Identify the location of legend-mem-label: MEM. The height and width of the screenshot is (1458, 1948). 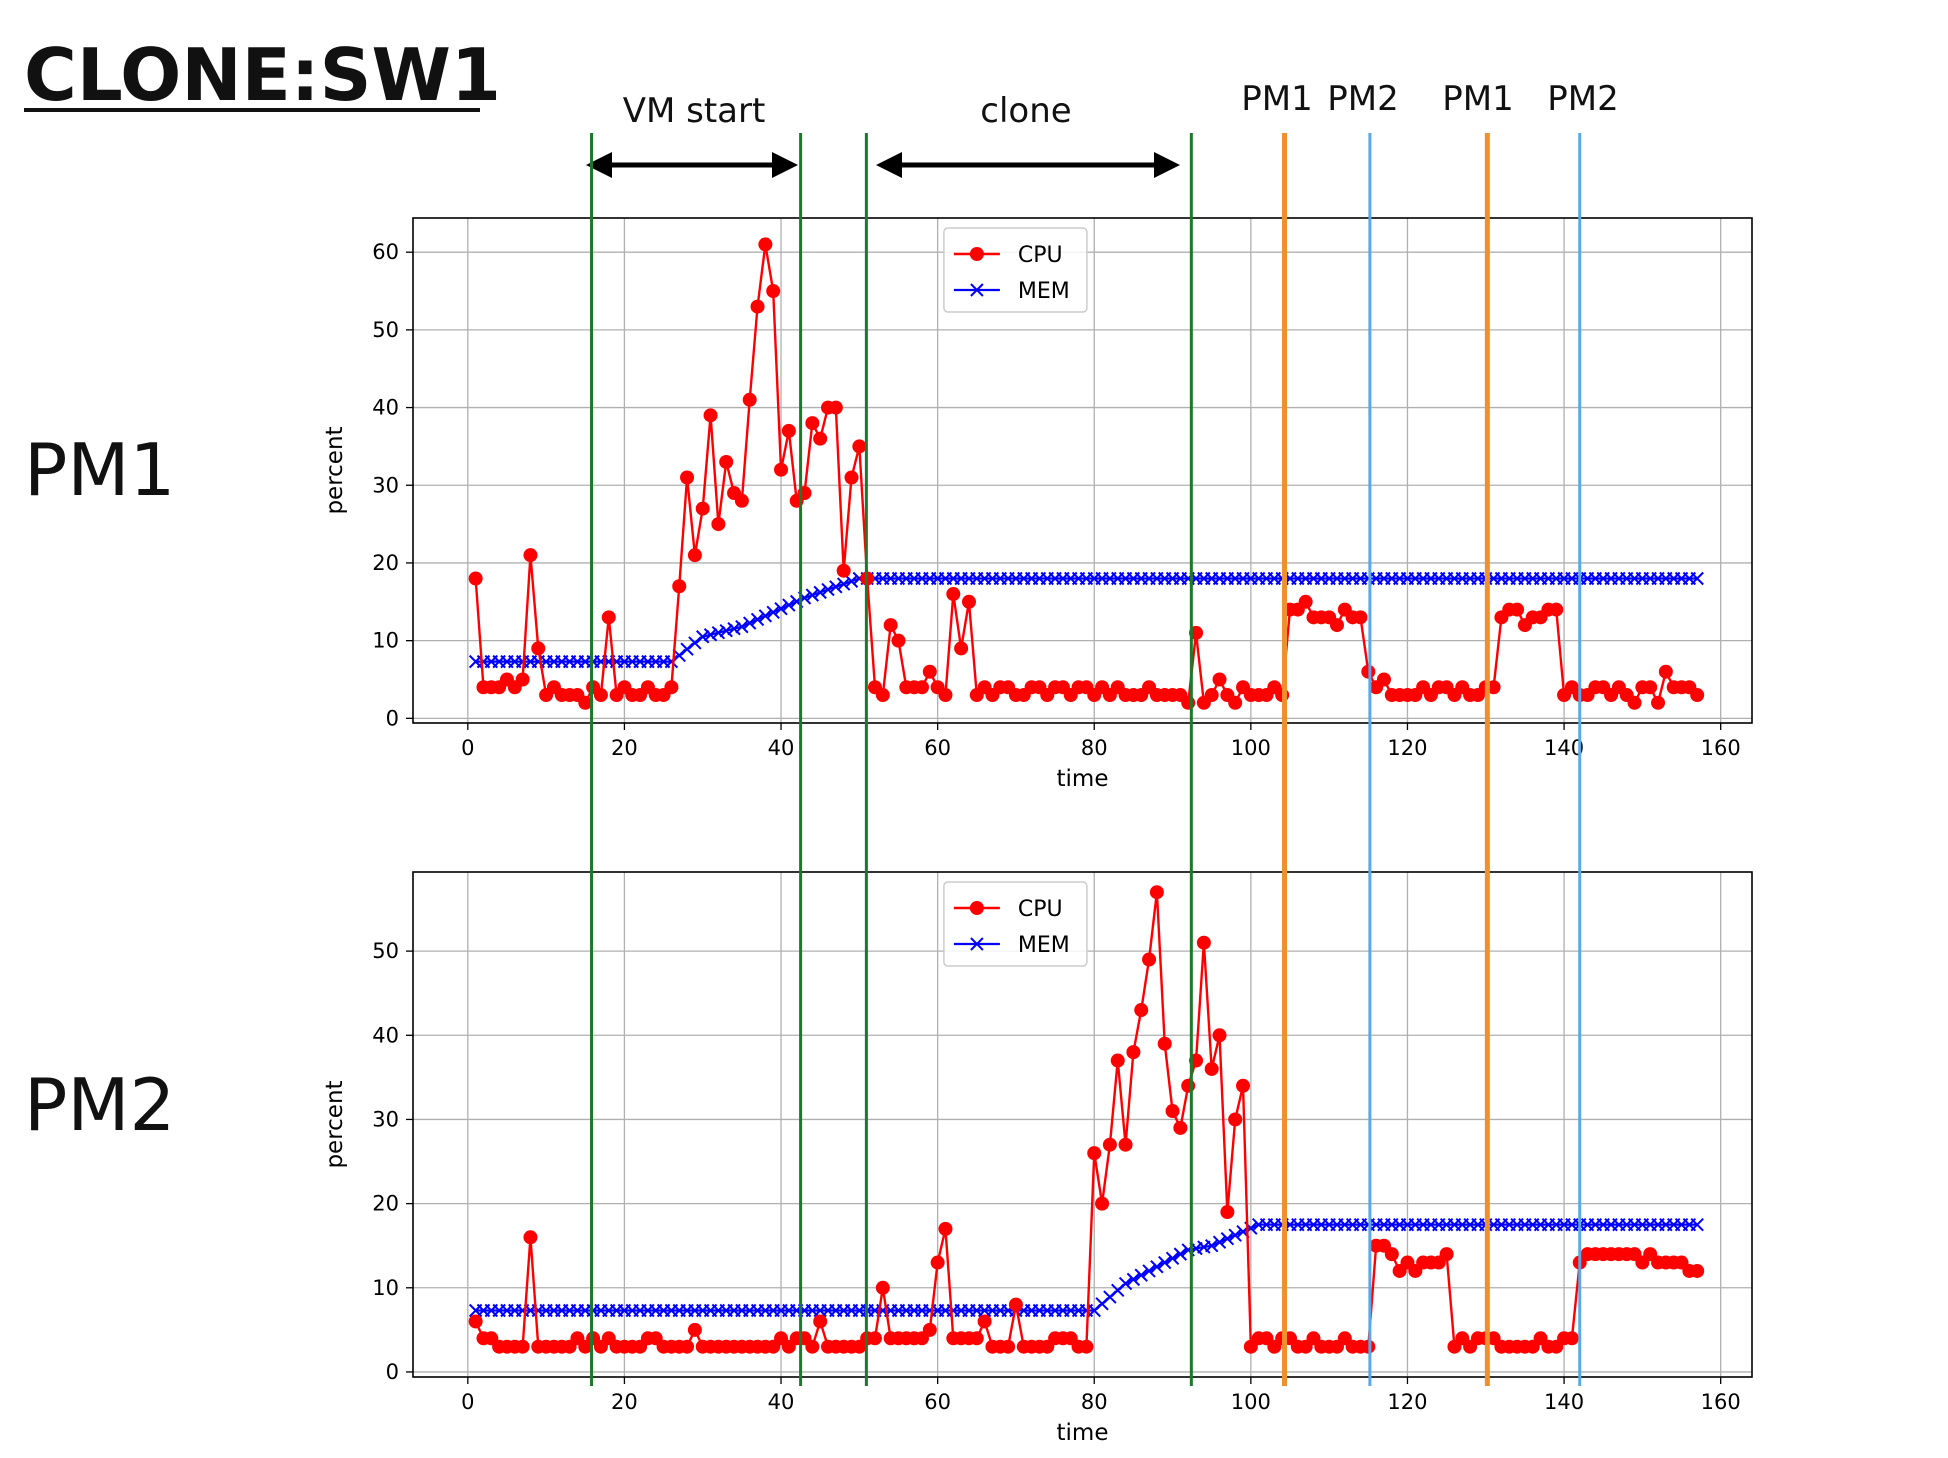
(1044, 291).